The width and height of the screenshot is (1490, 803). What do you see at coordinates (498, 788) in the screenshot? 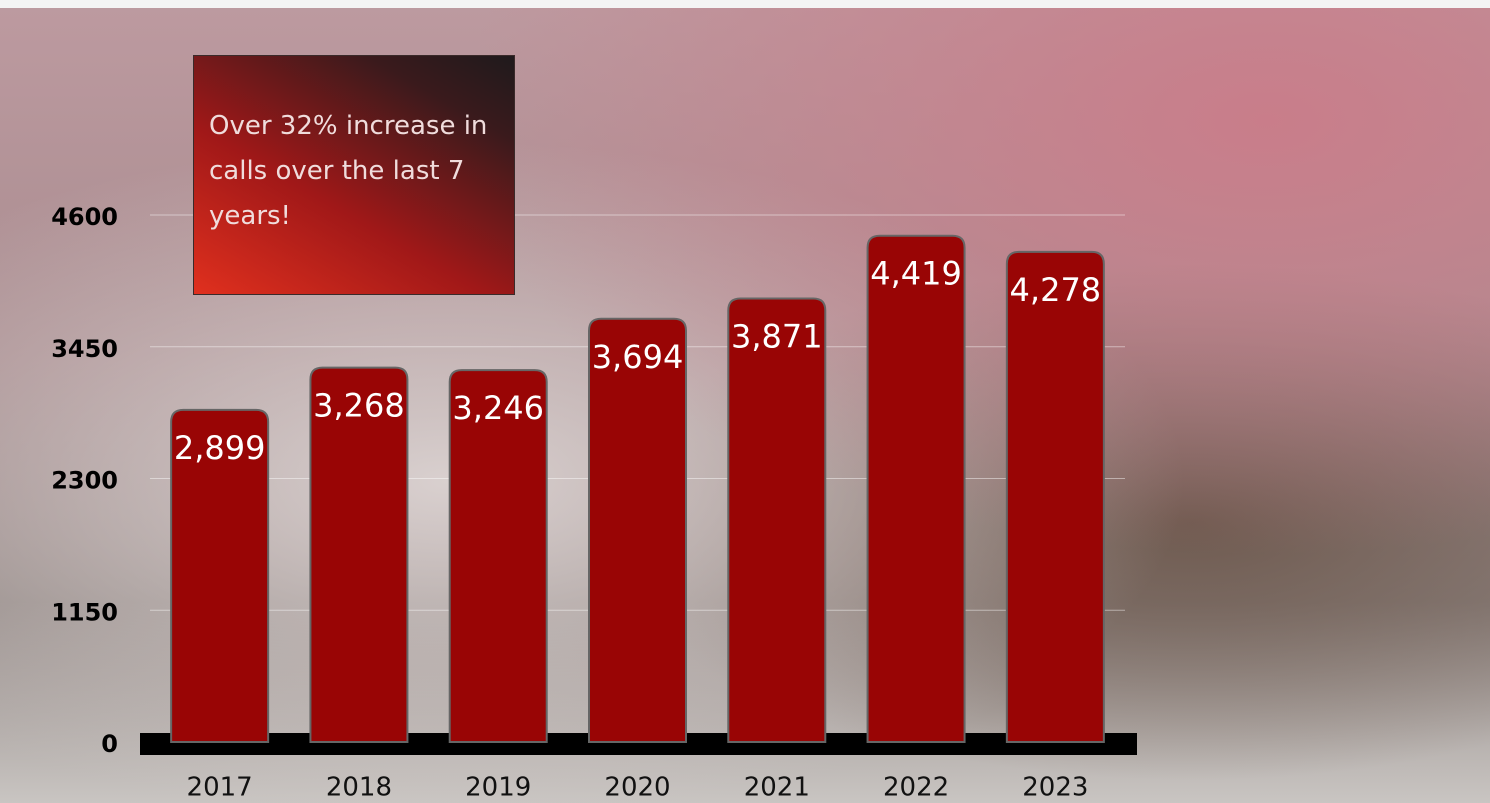
I see `x-tick-label: 2019` at bounding box center [498, 788].